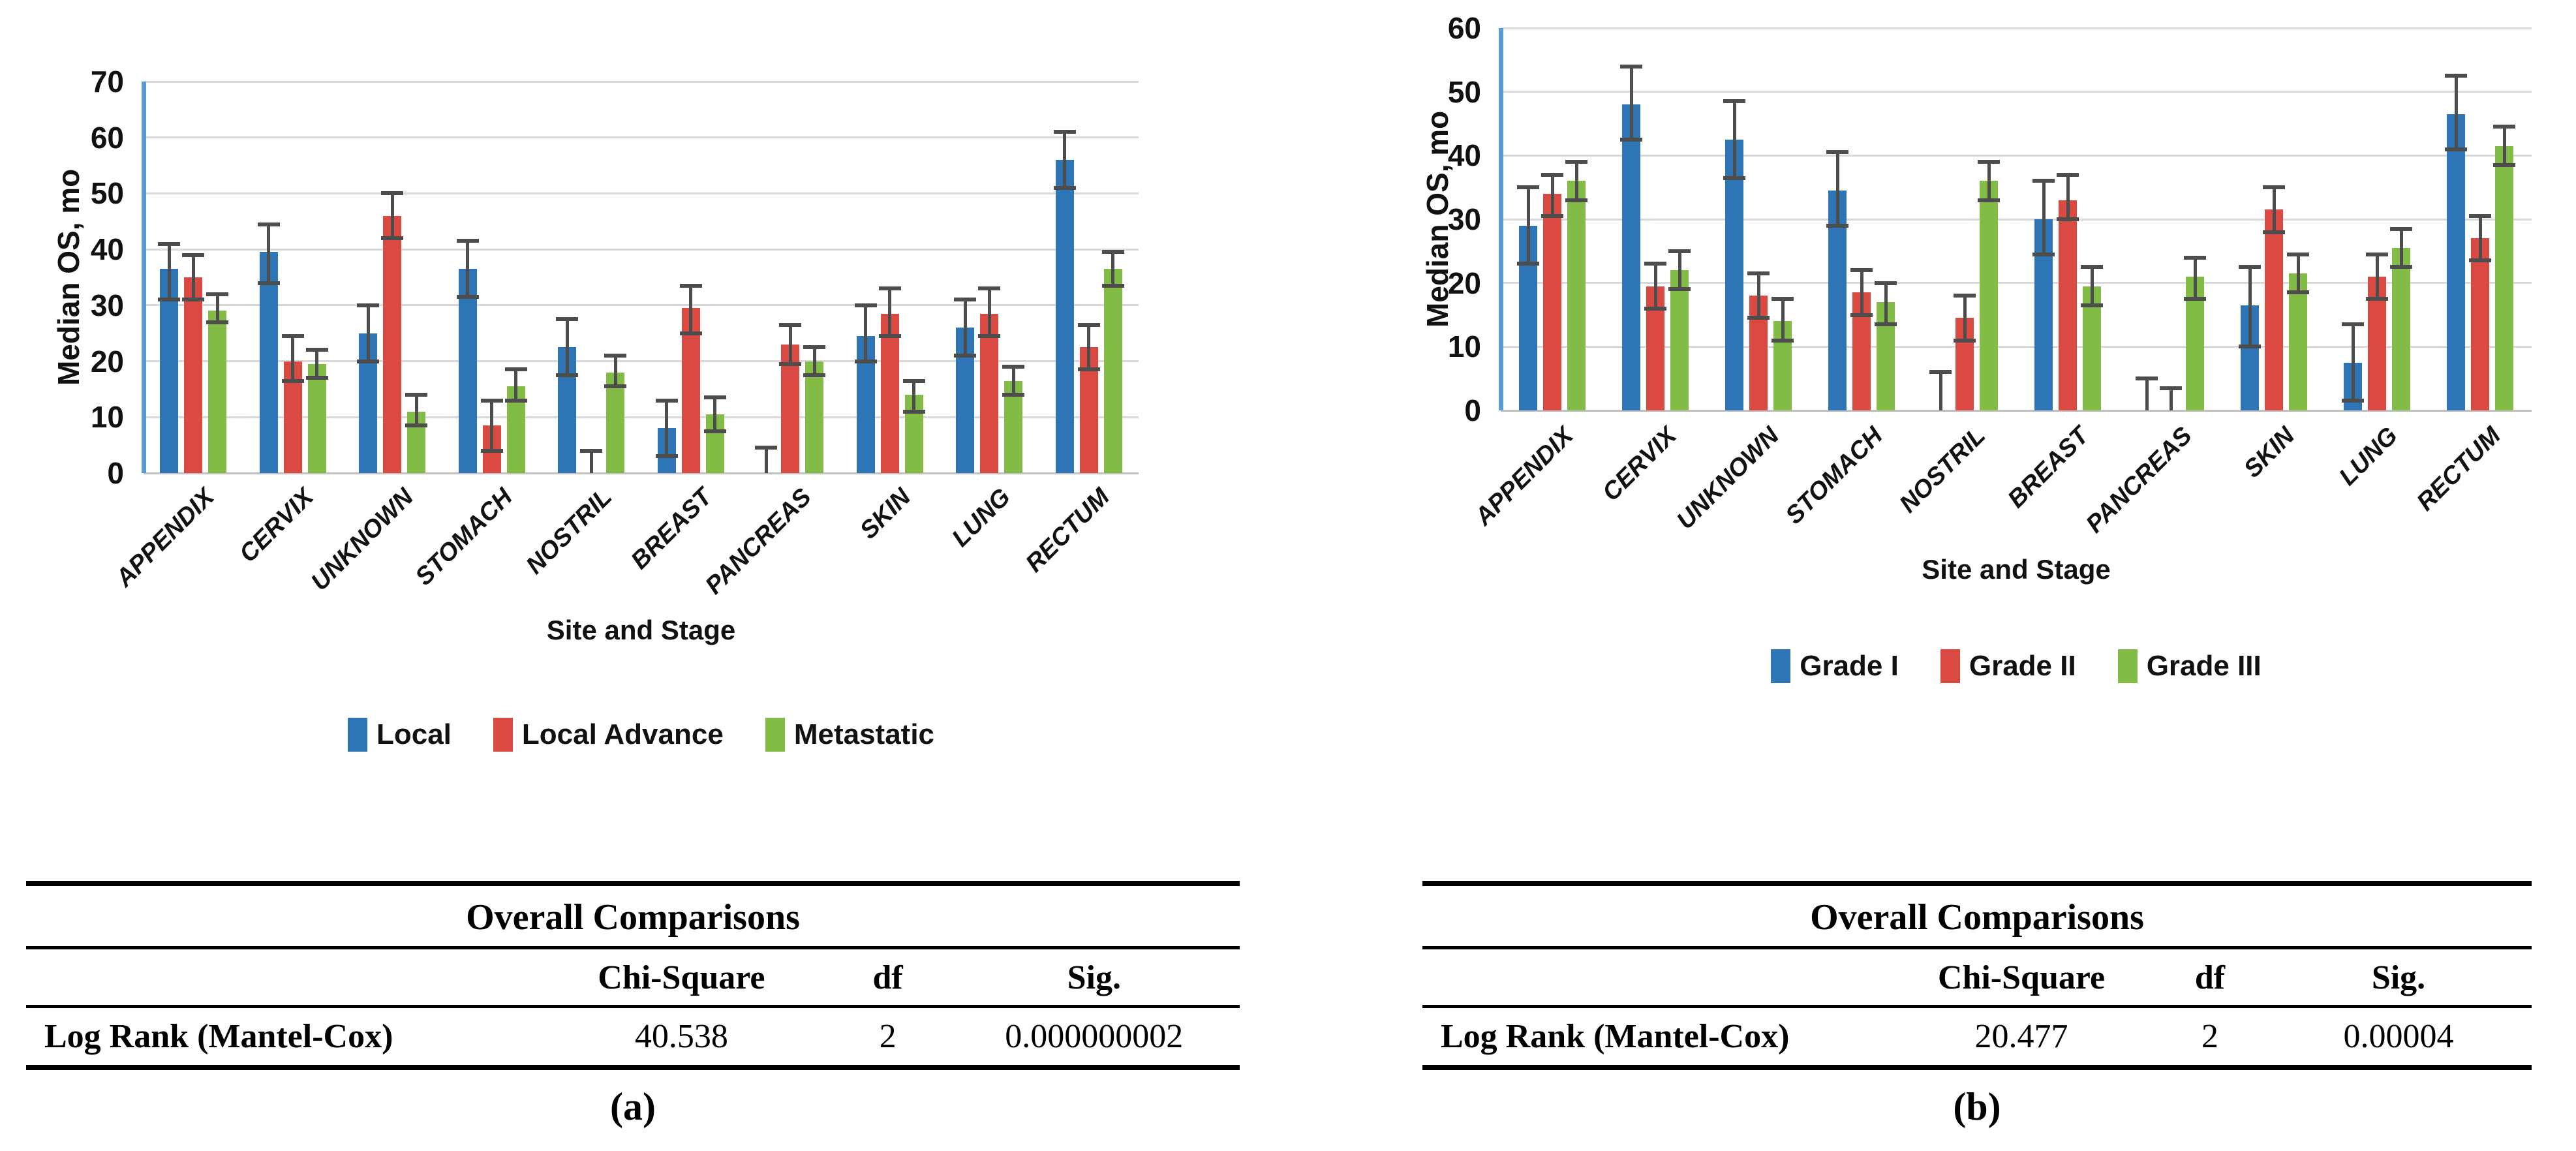 The height and width of the screenshot is (1151, 2576). I want to click on x-category-label-skin: SKIN, so click(886, 514).